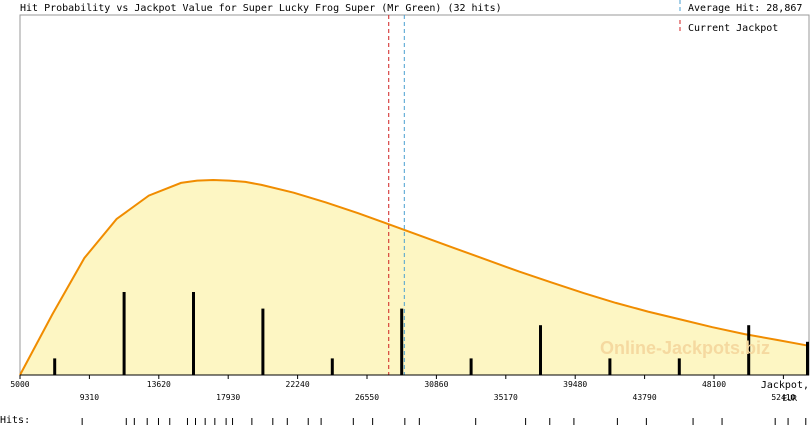 The height and width of the screenshot is (425, 810). I want to click on hits-label: Hits:, so click(15, 420).